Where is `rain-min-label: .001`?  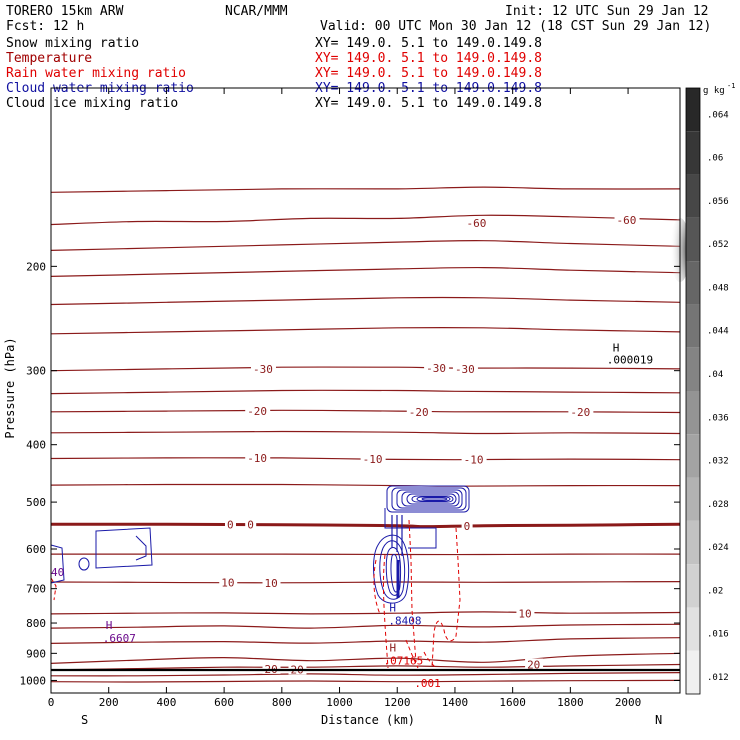
rain-min-label: .001 is located at coordinates (427, 683).